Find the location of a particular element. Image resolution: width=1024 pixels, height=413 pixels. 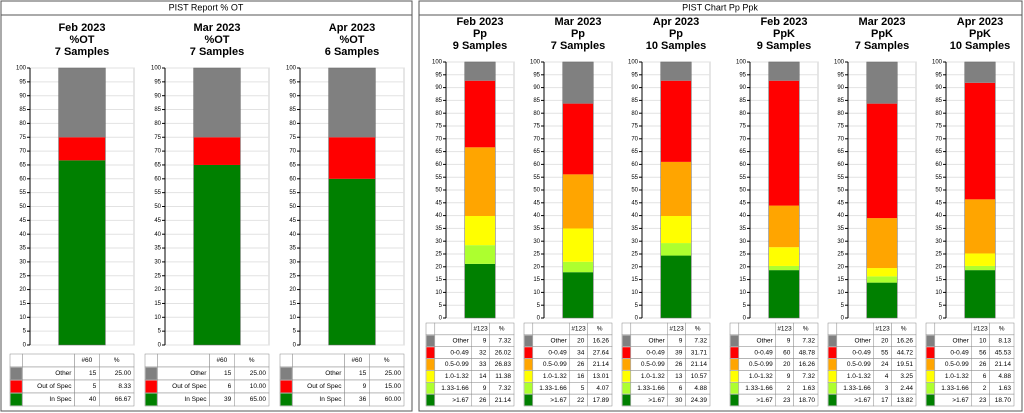

y-tick-label: 50 is located at coordinates (22, 207).